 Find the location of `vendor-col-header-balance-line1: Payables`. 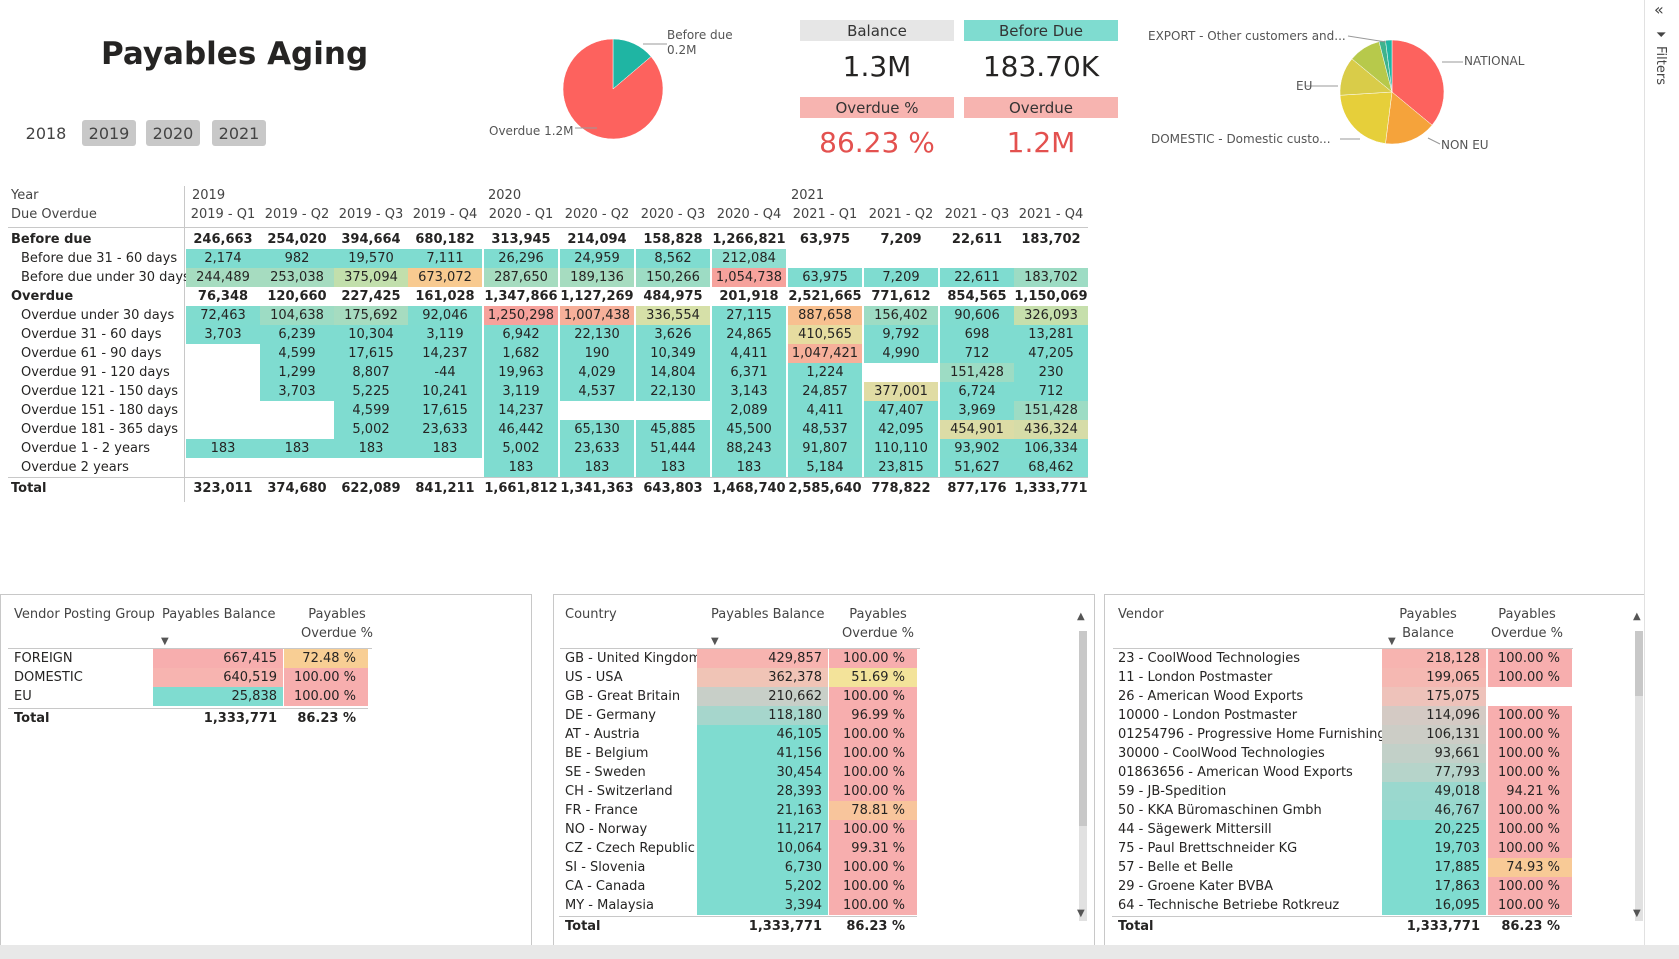

vendor-col-header-balance-line1: Payables is located at coordinates (1428, 614).